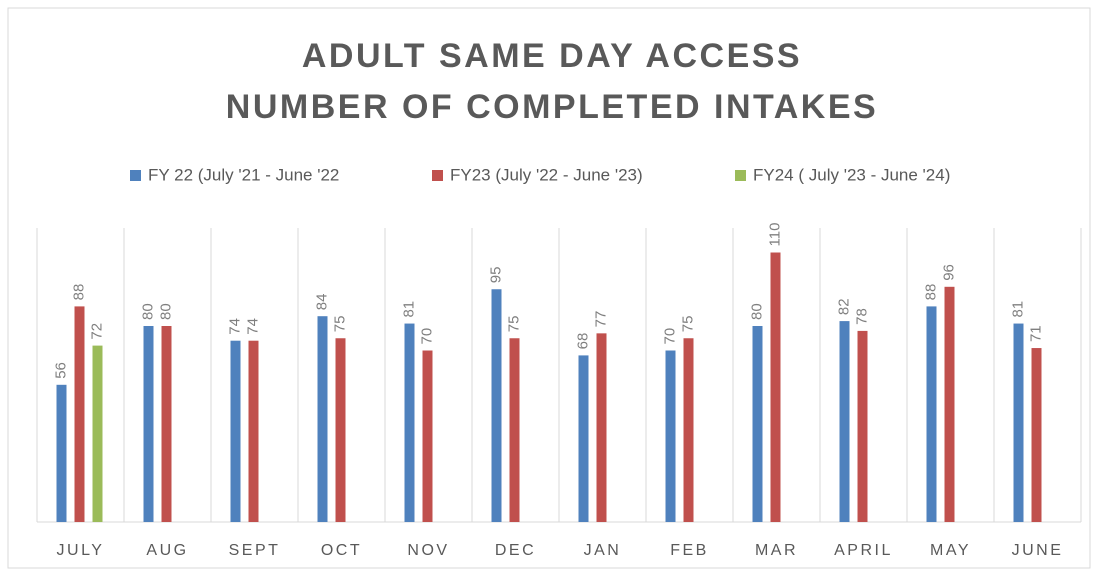 The image size is (1098, 573). What do you see at coordinates (81, 550) in the screenshot?
I see `x-tick-label: JULY` at bounding box center [81, 550].